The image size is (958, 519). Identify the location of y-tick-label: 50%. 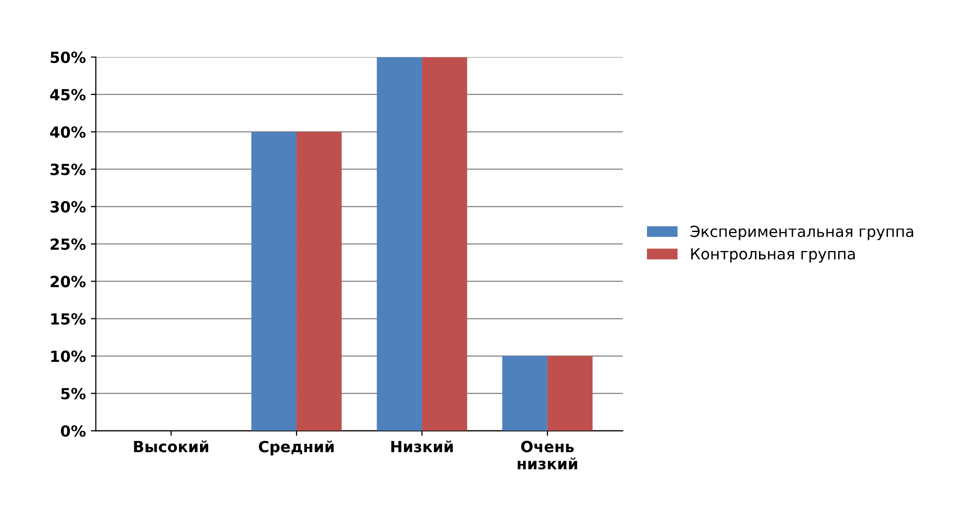
(68, 58).